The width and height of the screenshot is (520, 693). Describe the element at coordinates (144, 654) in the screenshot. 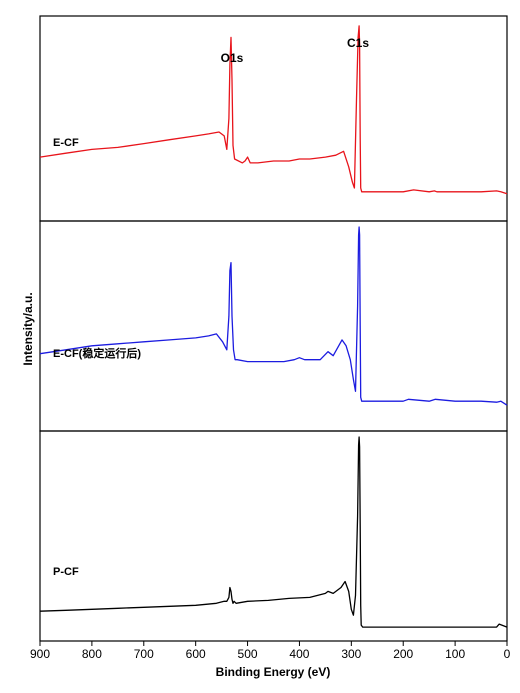

I see `x-tick-label-700: 700` at that location.